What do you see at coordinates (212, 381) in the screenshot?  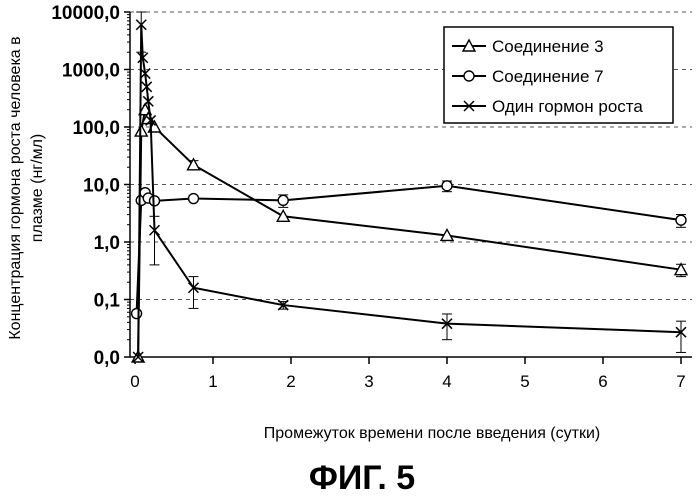 I see `x-tick-label: 1` at bounding box center [212, 381].